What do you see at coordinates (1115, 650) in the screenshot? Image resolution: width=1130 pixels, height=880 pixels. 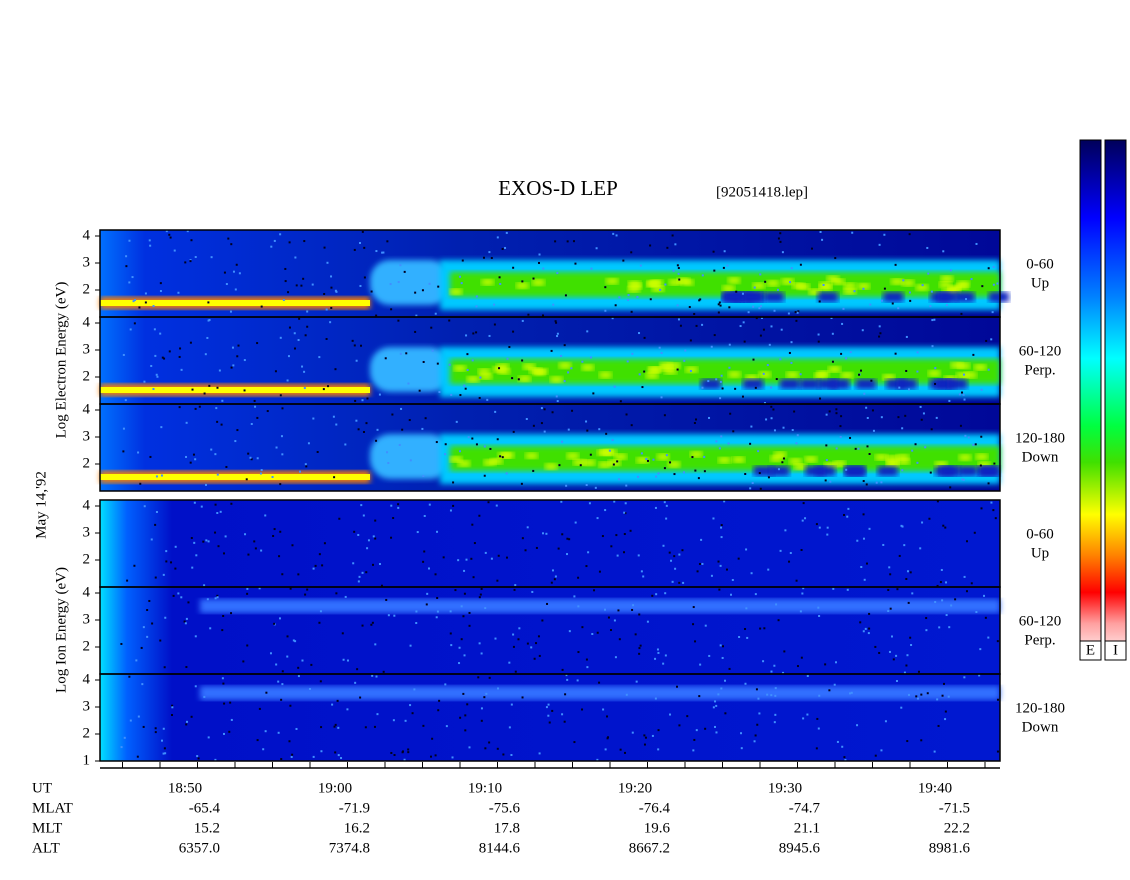 I see `colorbar-label: I` at bounding box center [1115, 650].